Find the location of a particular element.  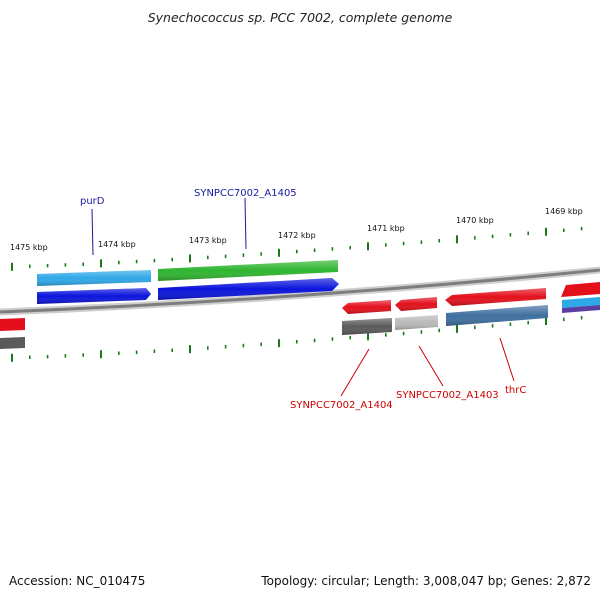

ticks-upper is located at coordinates (297, 248).